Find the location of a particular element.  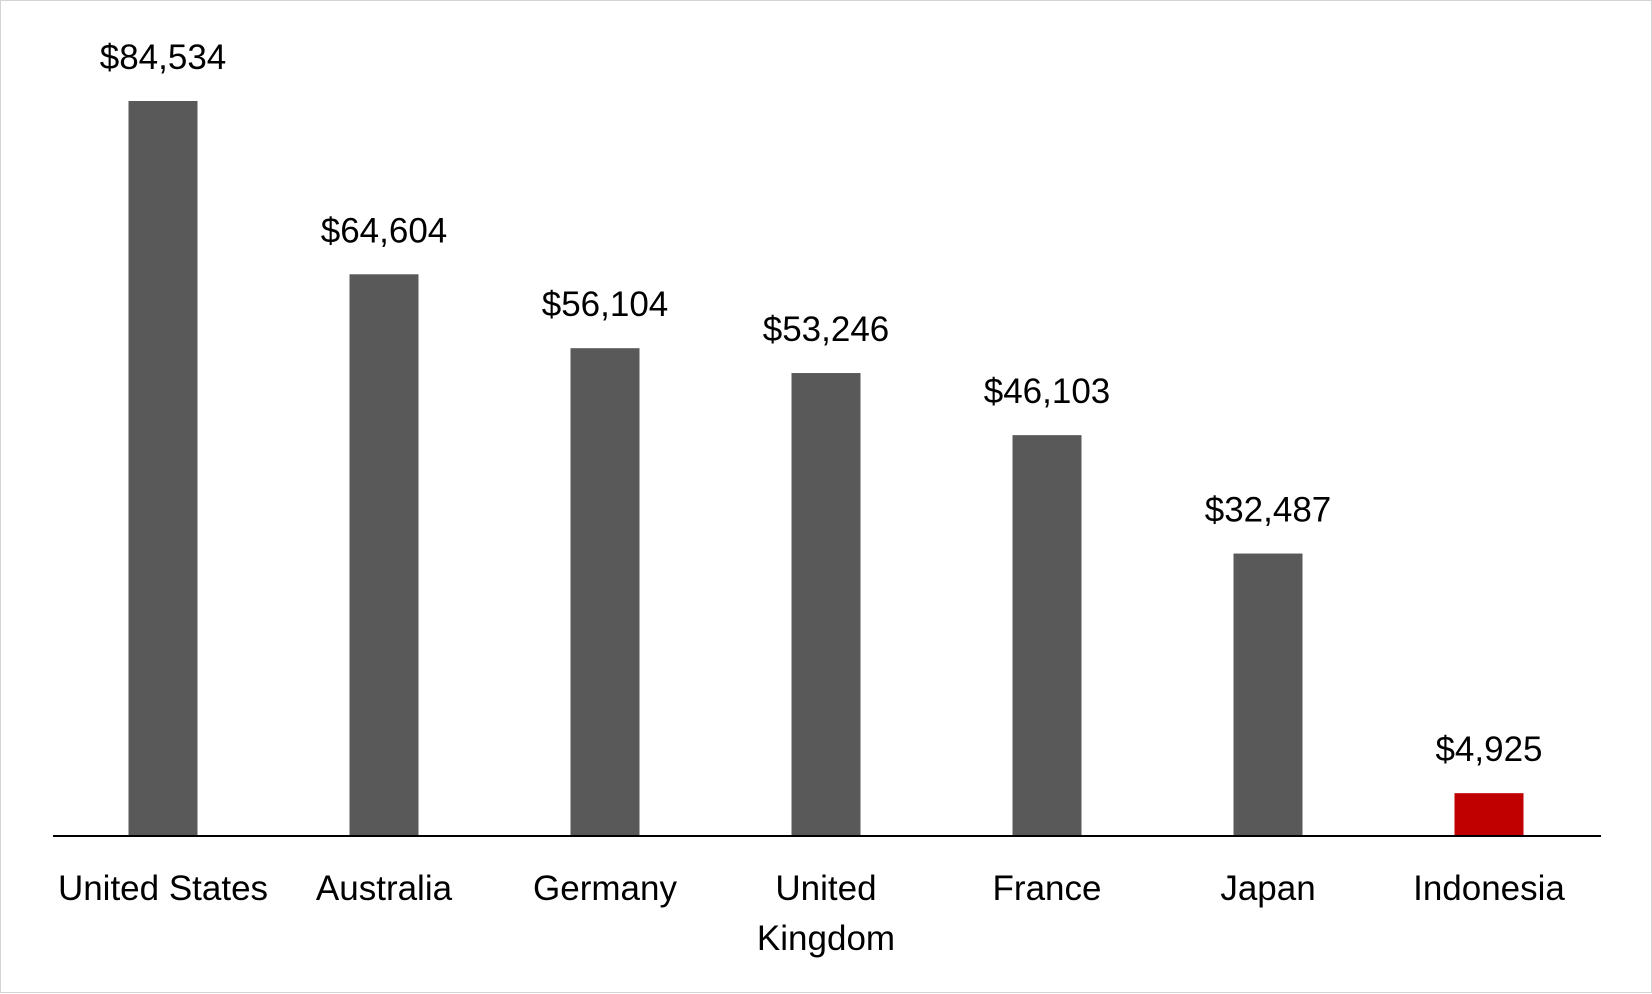

category-label-indonesia: Indonesia is located at coordinates (1489, 888).